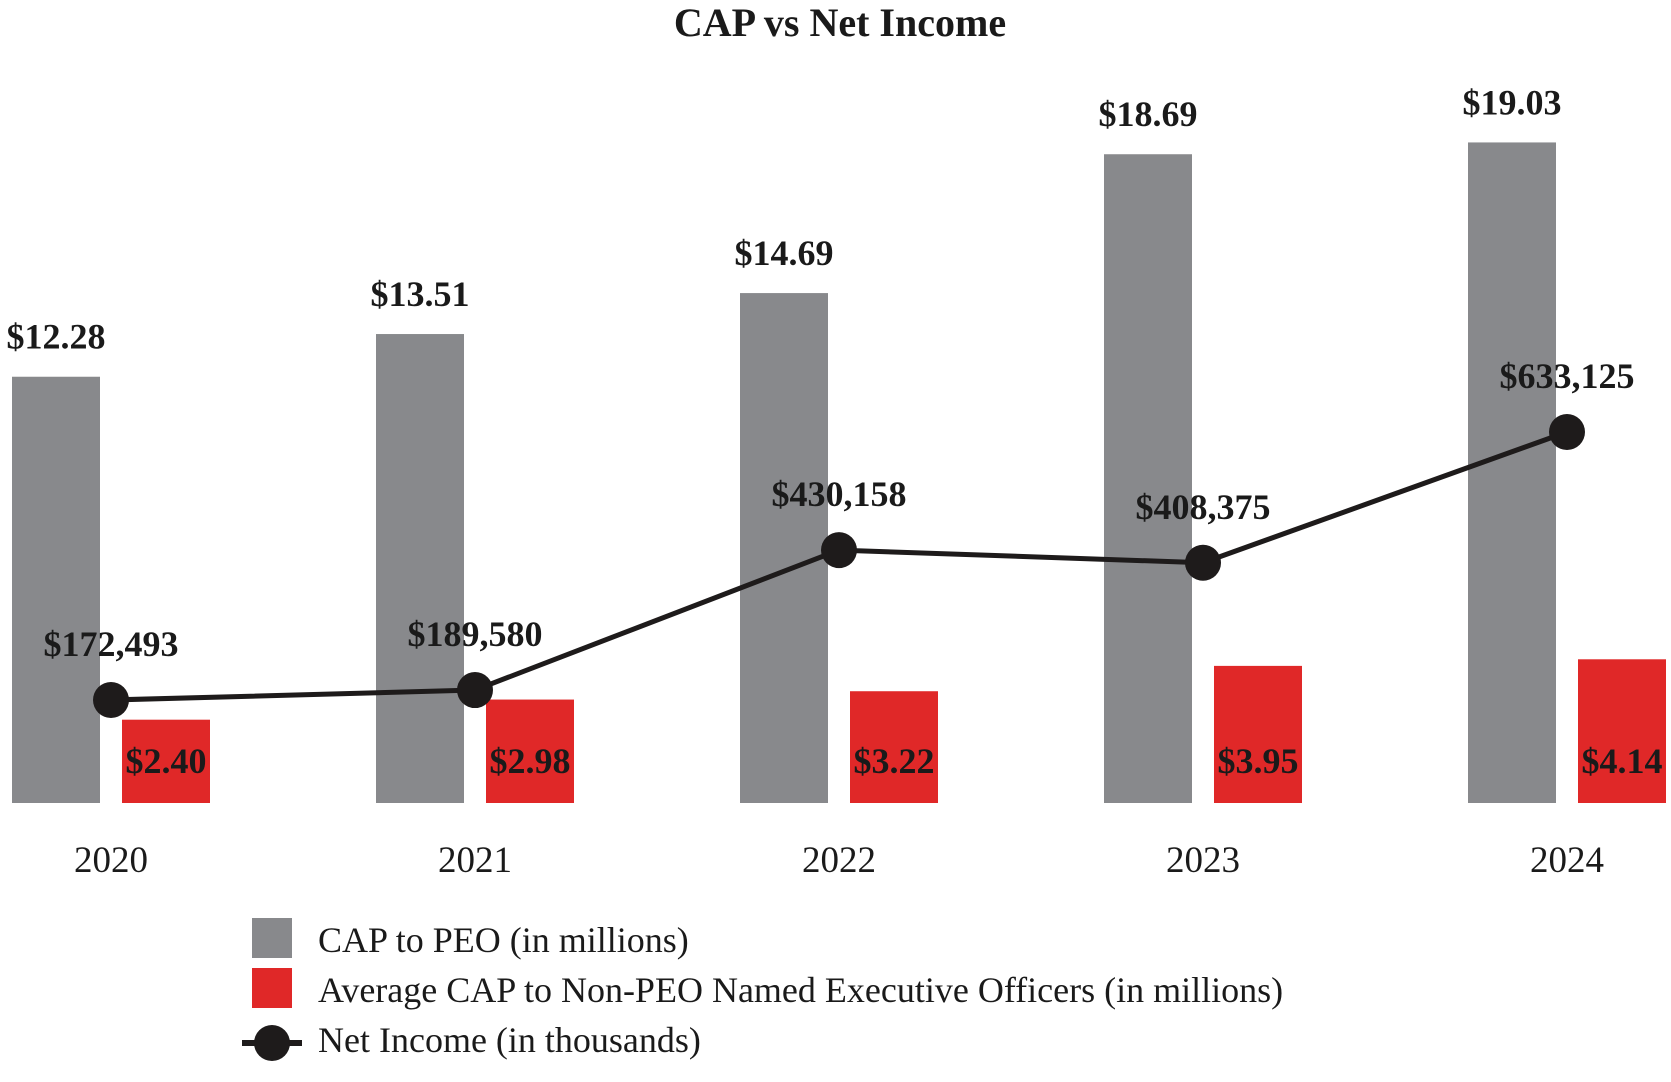 This screenshot has width=1671, height=1082. Describe the element at coordinates (839, 550) in the screenshot. I see `net-income-point-2022` at that location.